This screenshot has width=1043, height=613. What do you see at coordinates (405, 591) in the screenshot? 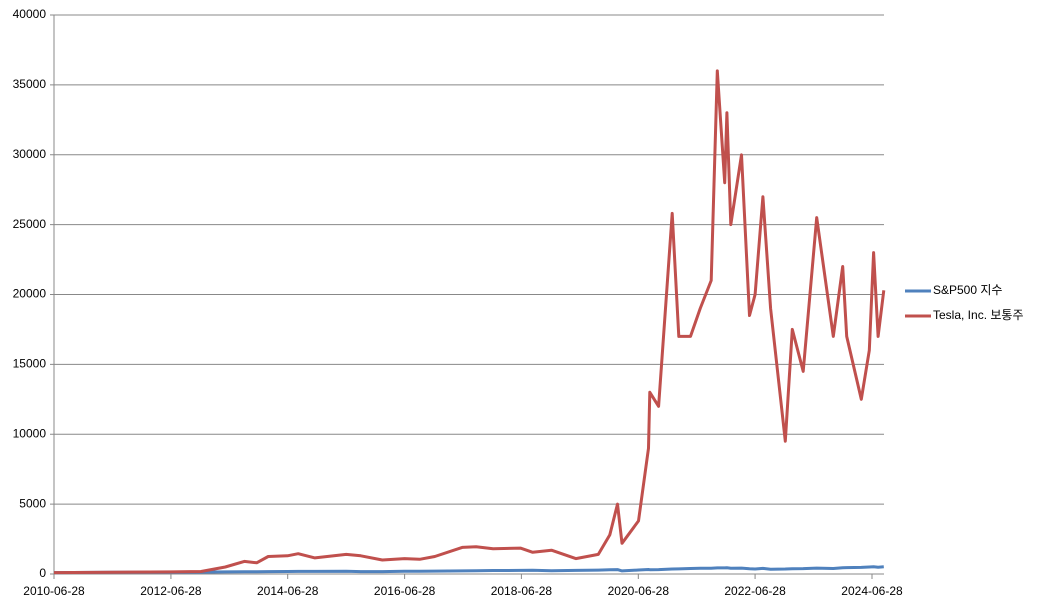
I see `x-tick-label: 2016-06-28` at bounding box center [405, 591].